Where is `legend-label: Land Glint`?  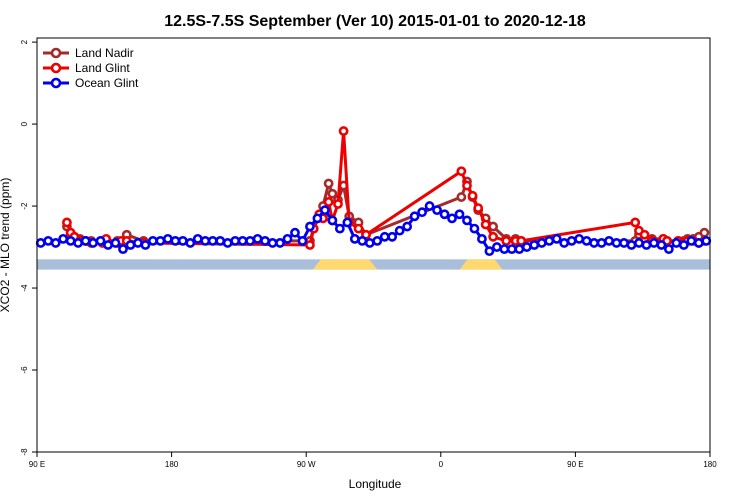 legend-label: Land Glint is located at coordinates (102, 68).